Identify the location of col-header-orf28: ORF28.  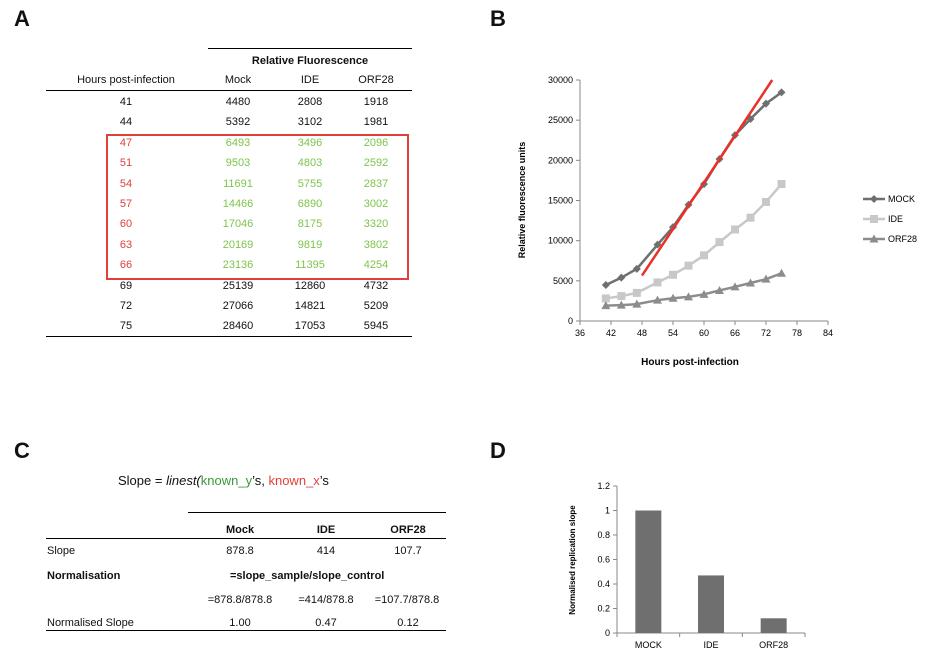
(376, 80).